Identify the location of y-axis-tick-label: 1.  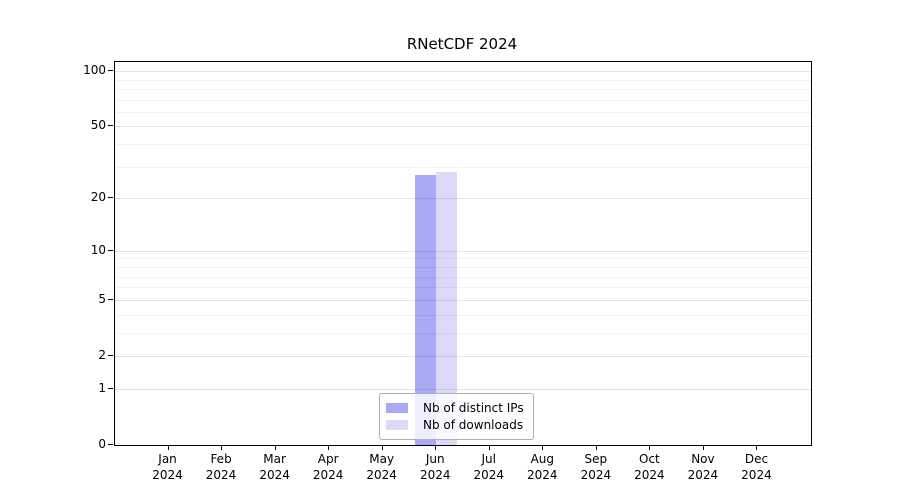
(102, 387).